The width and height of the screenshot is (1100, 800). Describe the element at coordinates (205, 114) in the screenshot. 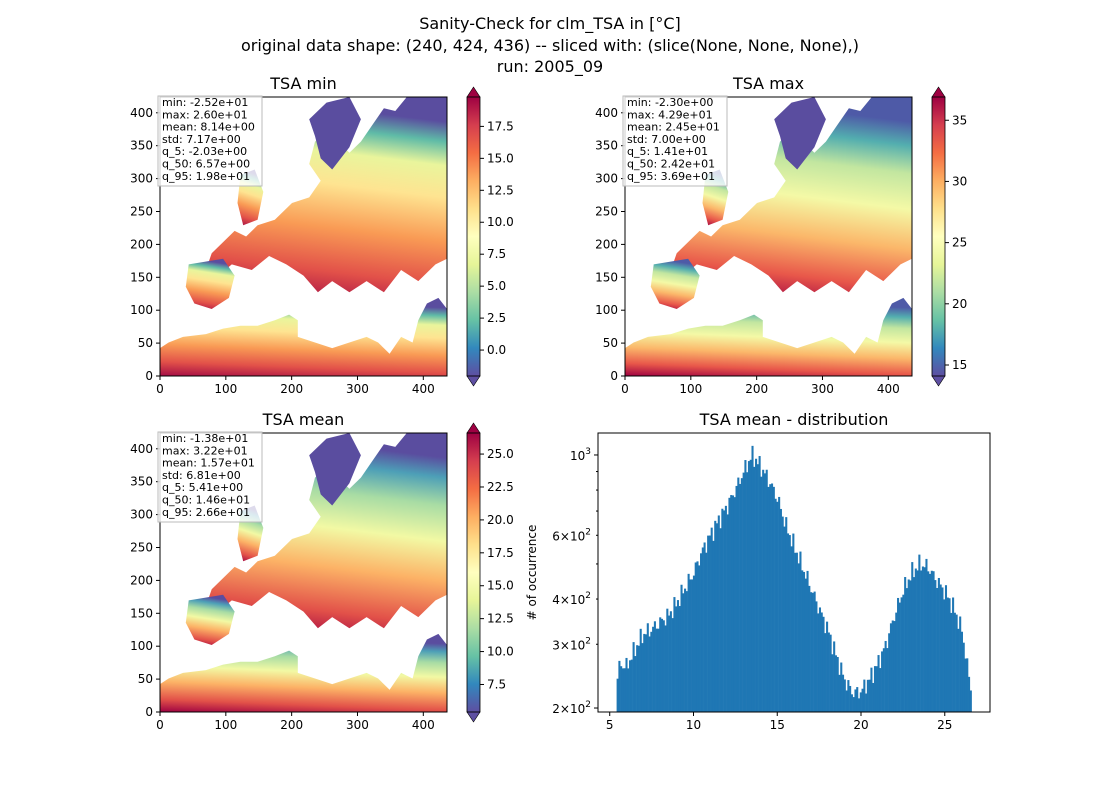

I see `stat-line: max: 2.60e+01` at that location.